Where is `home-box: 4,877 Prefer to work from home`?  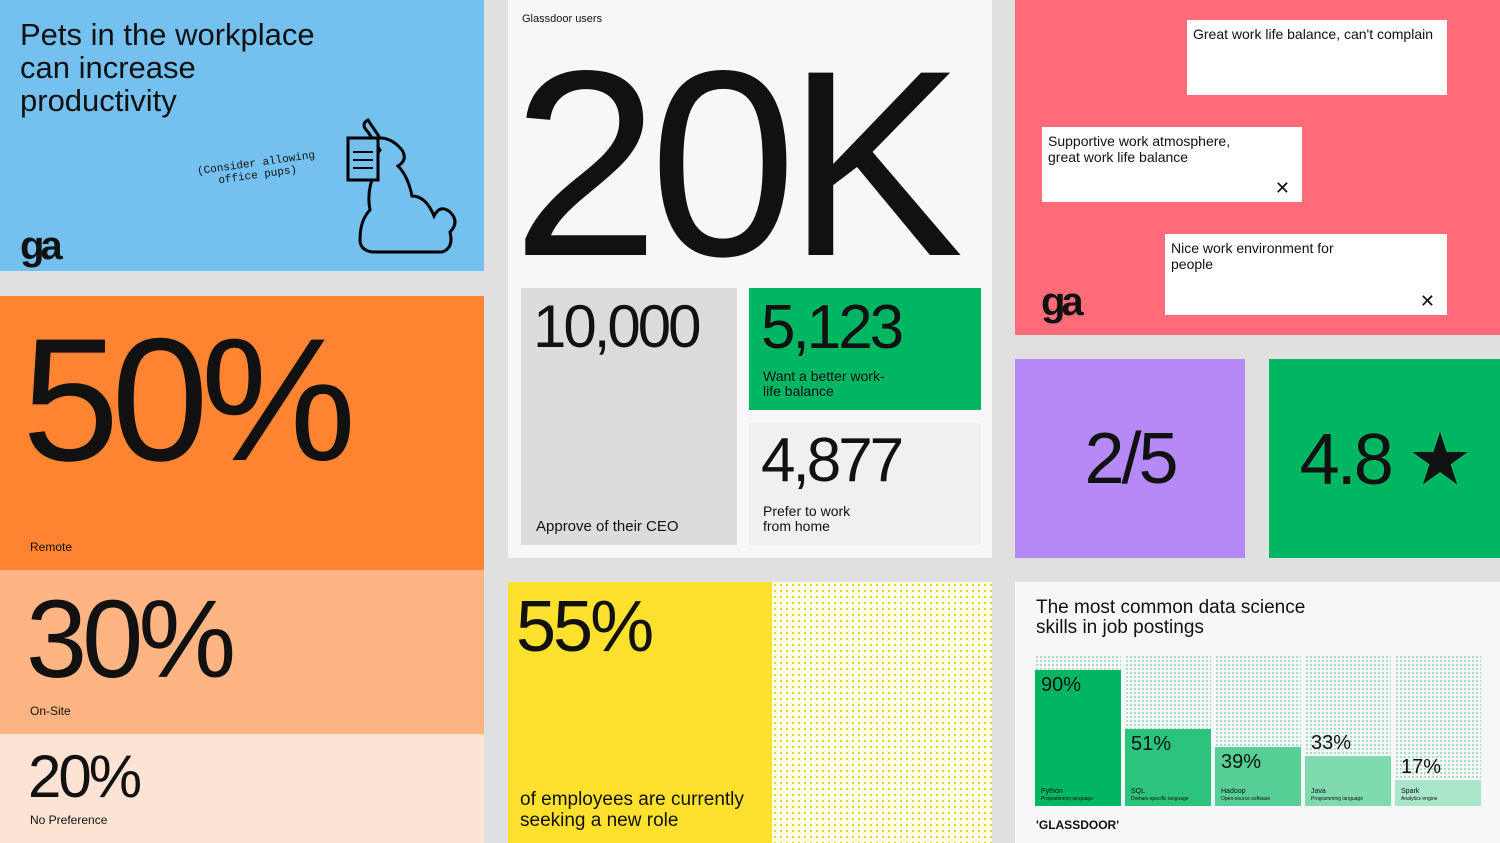
home-box: 4,877 Prefer to work from home is located at coordinates (865, 484).